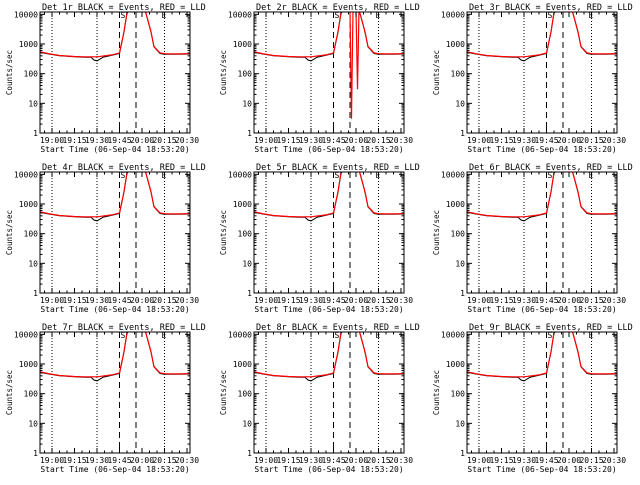 The image size is (640, 485). I want to click on y-tick-label: 10, so click(247, 263).